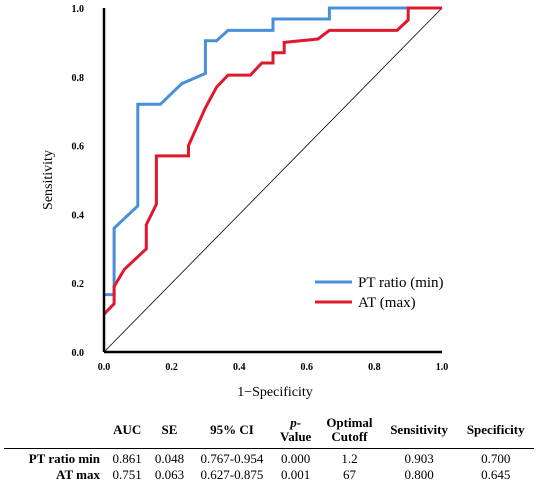  What do you see at coordinates (349, 458) in the screenshot?
I see `cell-cutoff: 1.2` at bounding box center [349, 458].